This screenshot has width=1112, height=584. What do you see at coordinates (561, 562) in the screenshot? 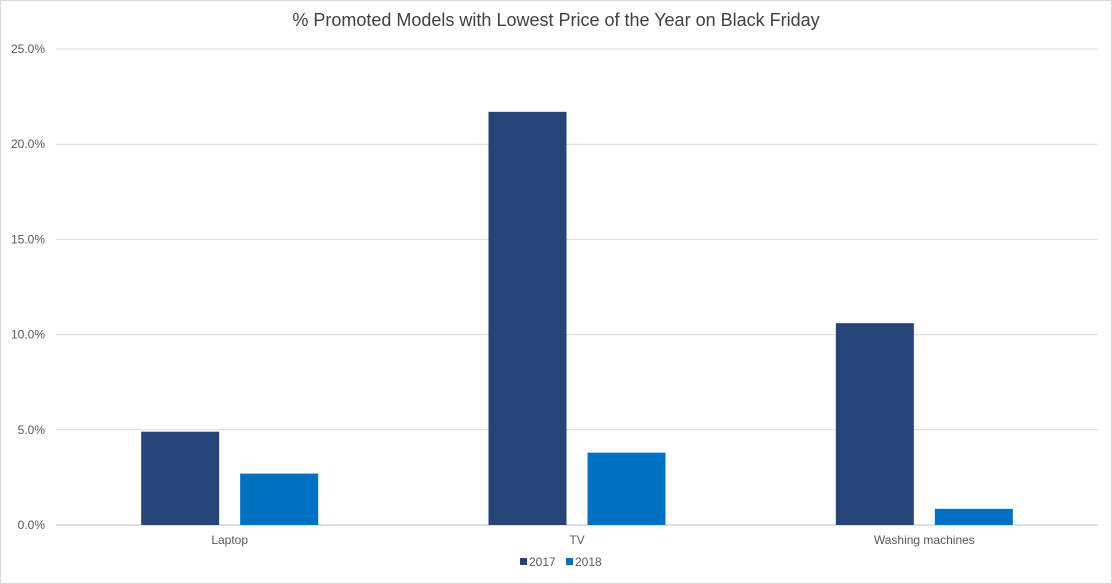
I see `legend: 2017 2018` at bounding box center [561, 562].